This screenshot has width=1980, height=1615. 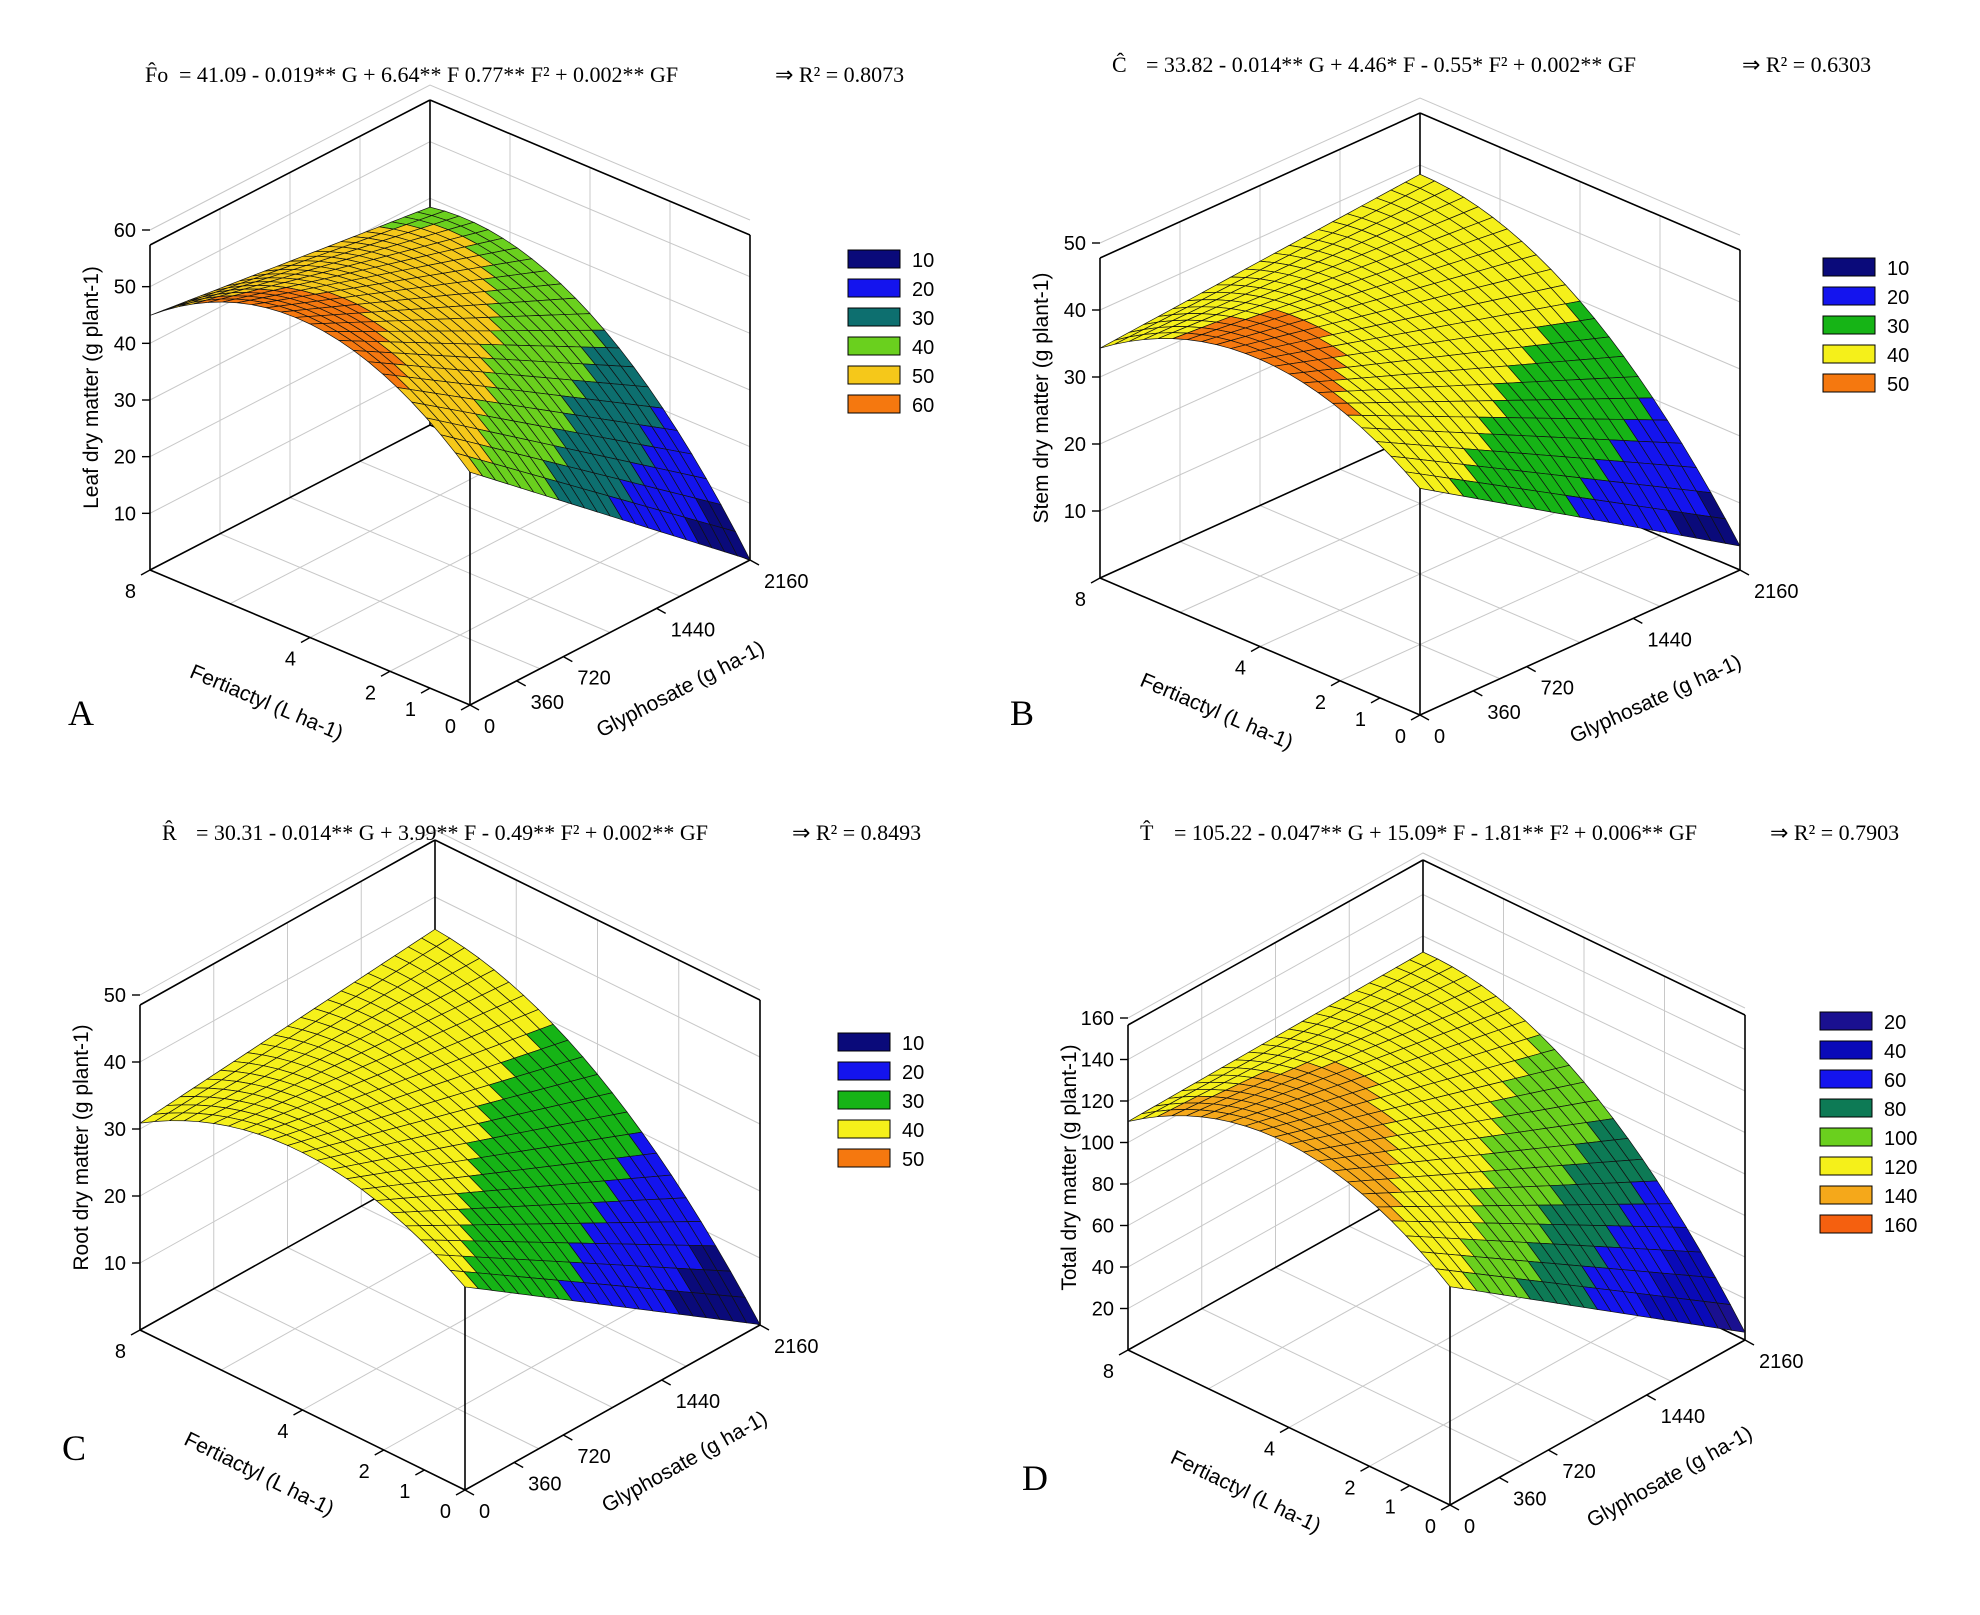 What do you see at coordinates (1868, 1124) in the screenshot?
I see `legend: 20 40 60 80 100 120 140 160` at bounding box center [1868, 1124].